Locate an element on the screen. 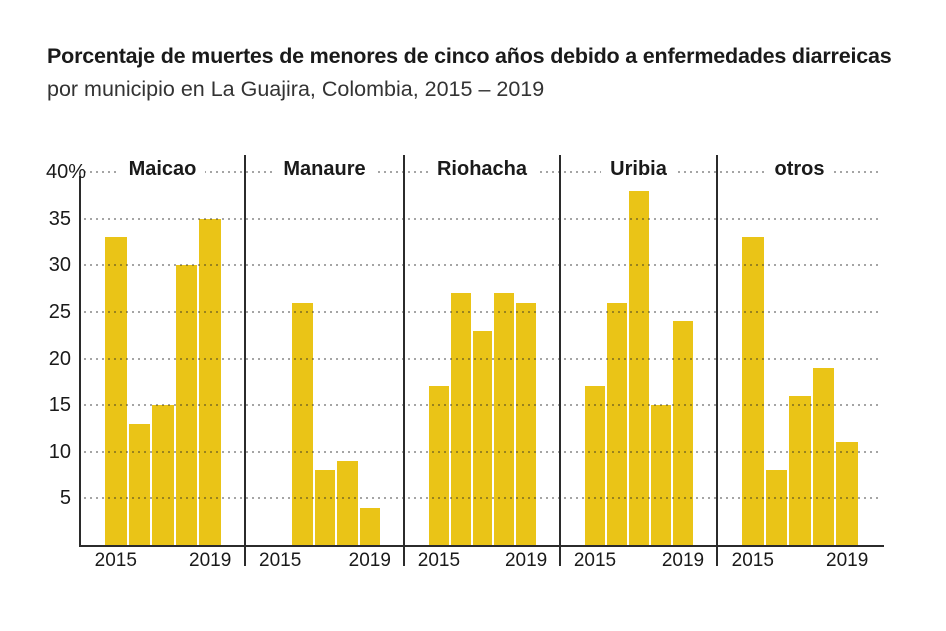 Image resolution: width=946 pixels, height=631 pixels. x-tick-label-manaure-2019: 2019 is located at coordinates (369, 560).